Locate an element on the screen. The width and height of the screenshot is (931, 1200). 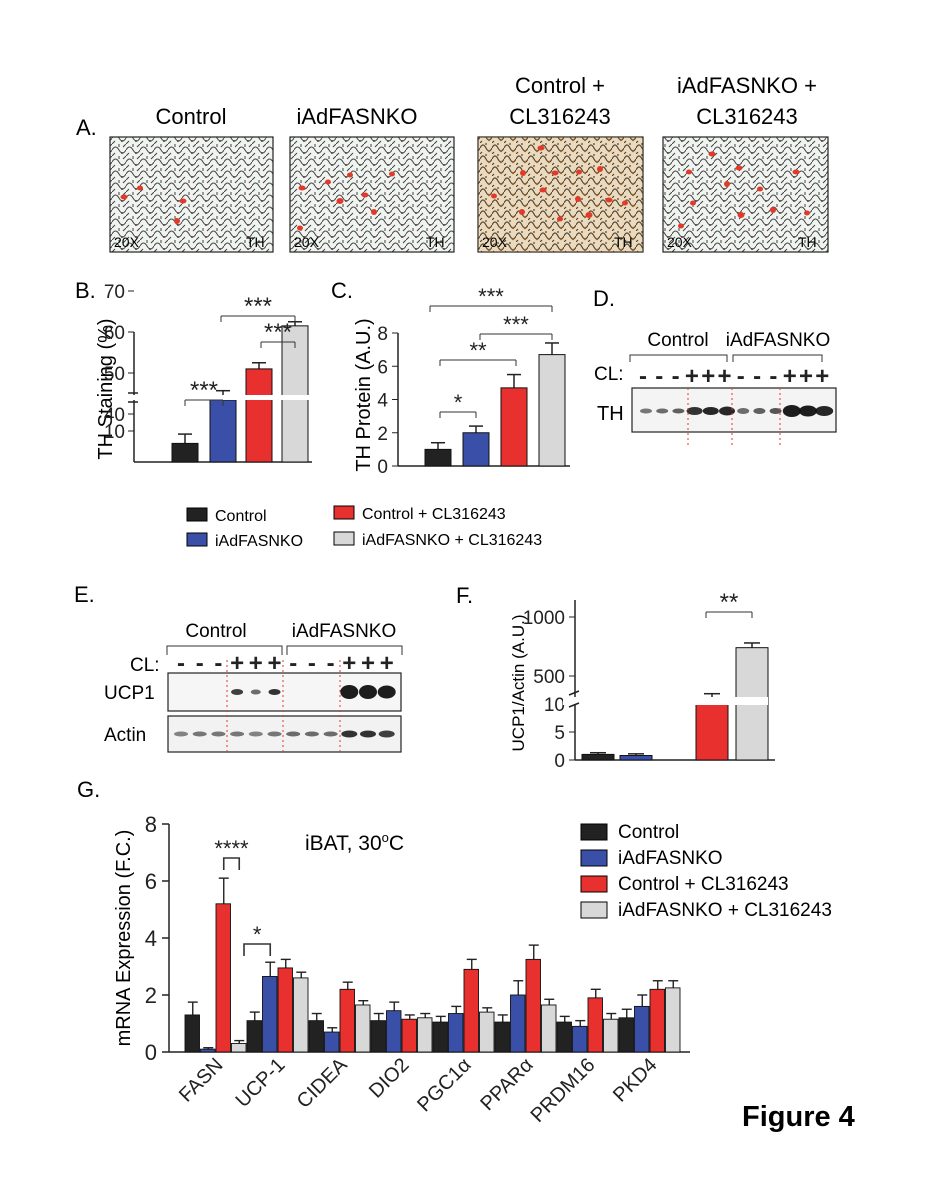
panel-c-sig-label: * is located at coordinates (458, 402).